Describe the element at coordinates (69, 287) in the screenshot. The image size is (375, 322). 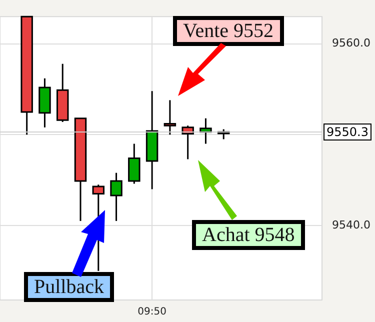
I see `annotation: Pullback` at that location.